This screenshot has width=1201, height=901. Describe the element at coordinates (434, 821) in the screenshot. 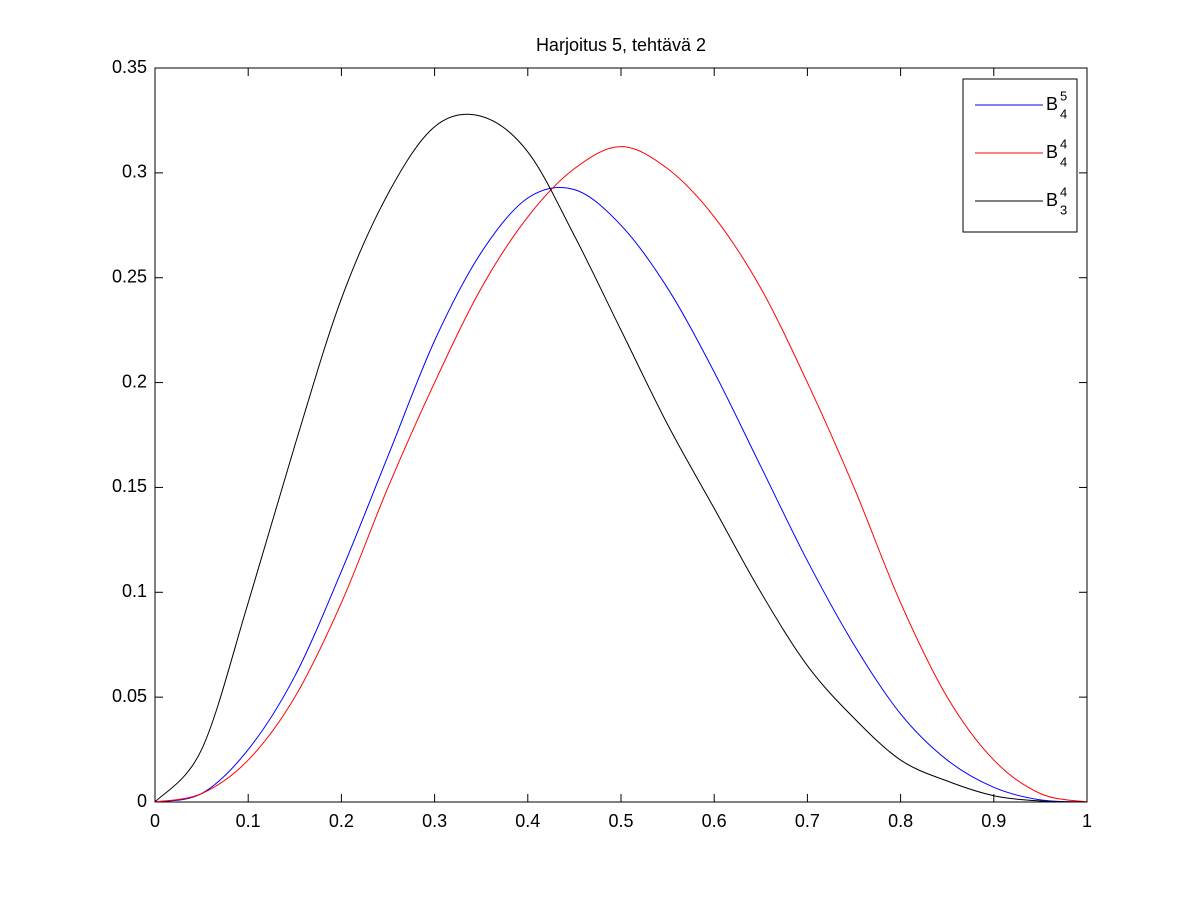

I see `x-tick-label: 0.3` at that location.